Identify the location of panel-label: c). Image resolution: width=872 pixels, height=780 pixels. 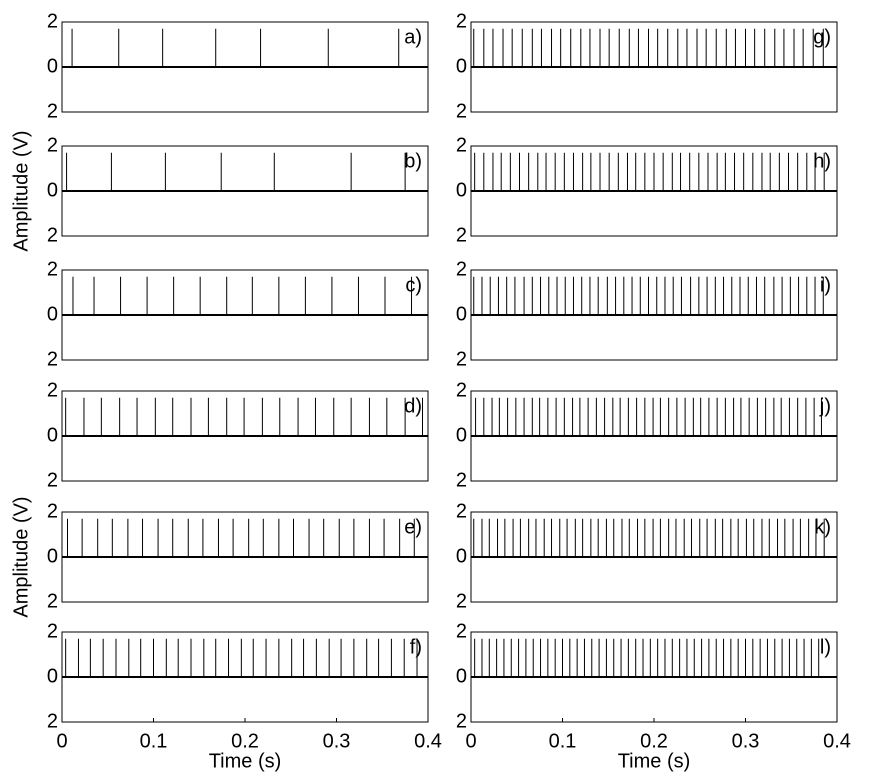
(413, 285).